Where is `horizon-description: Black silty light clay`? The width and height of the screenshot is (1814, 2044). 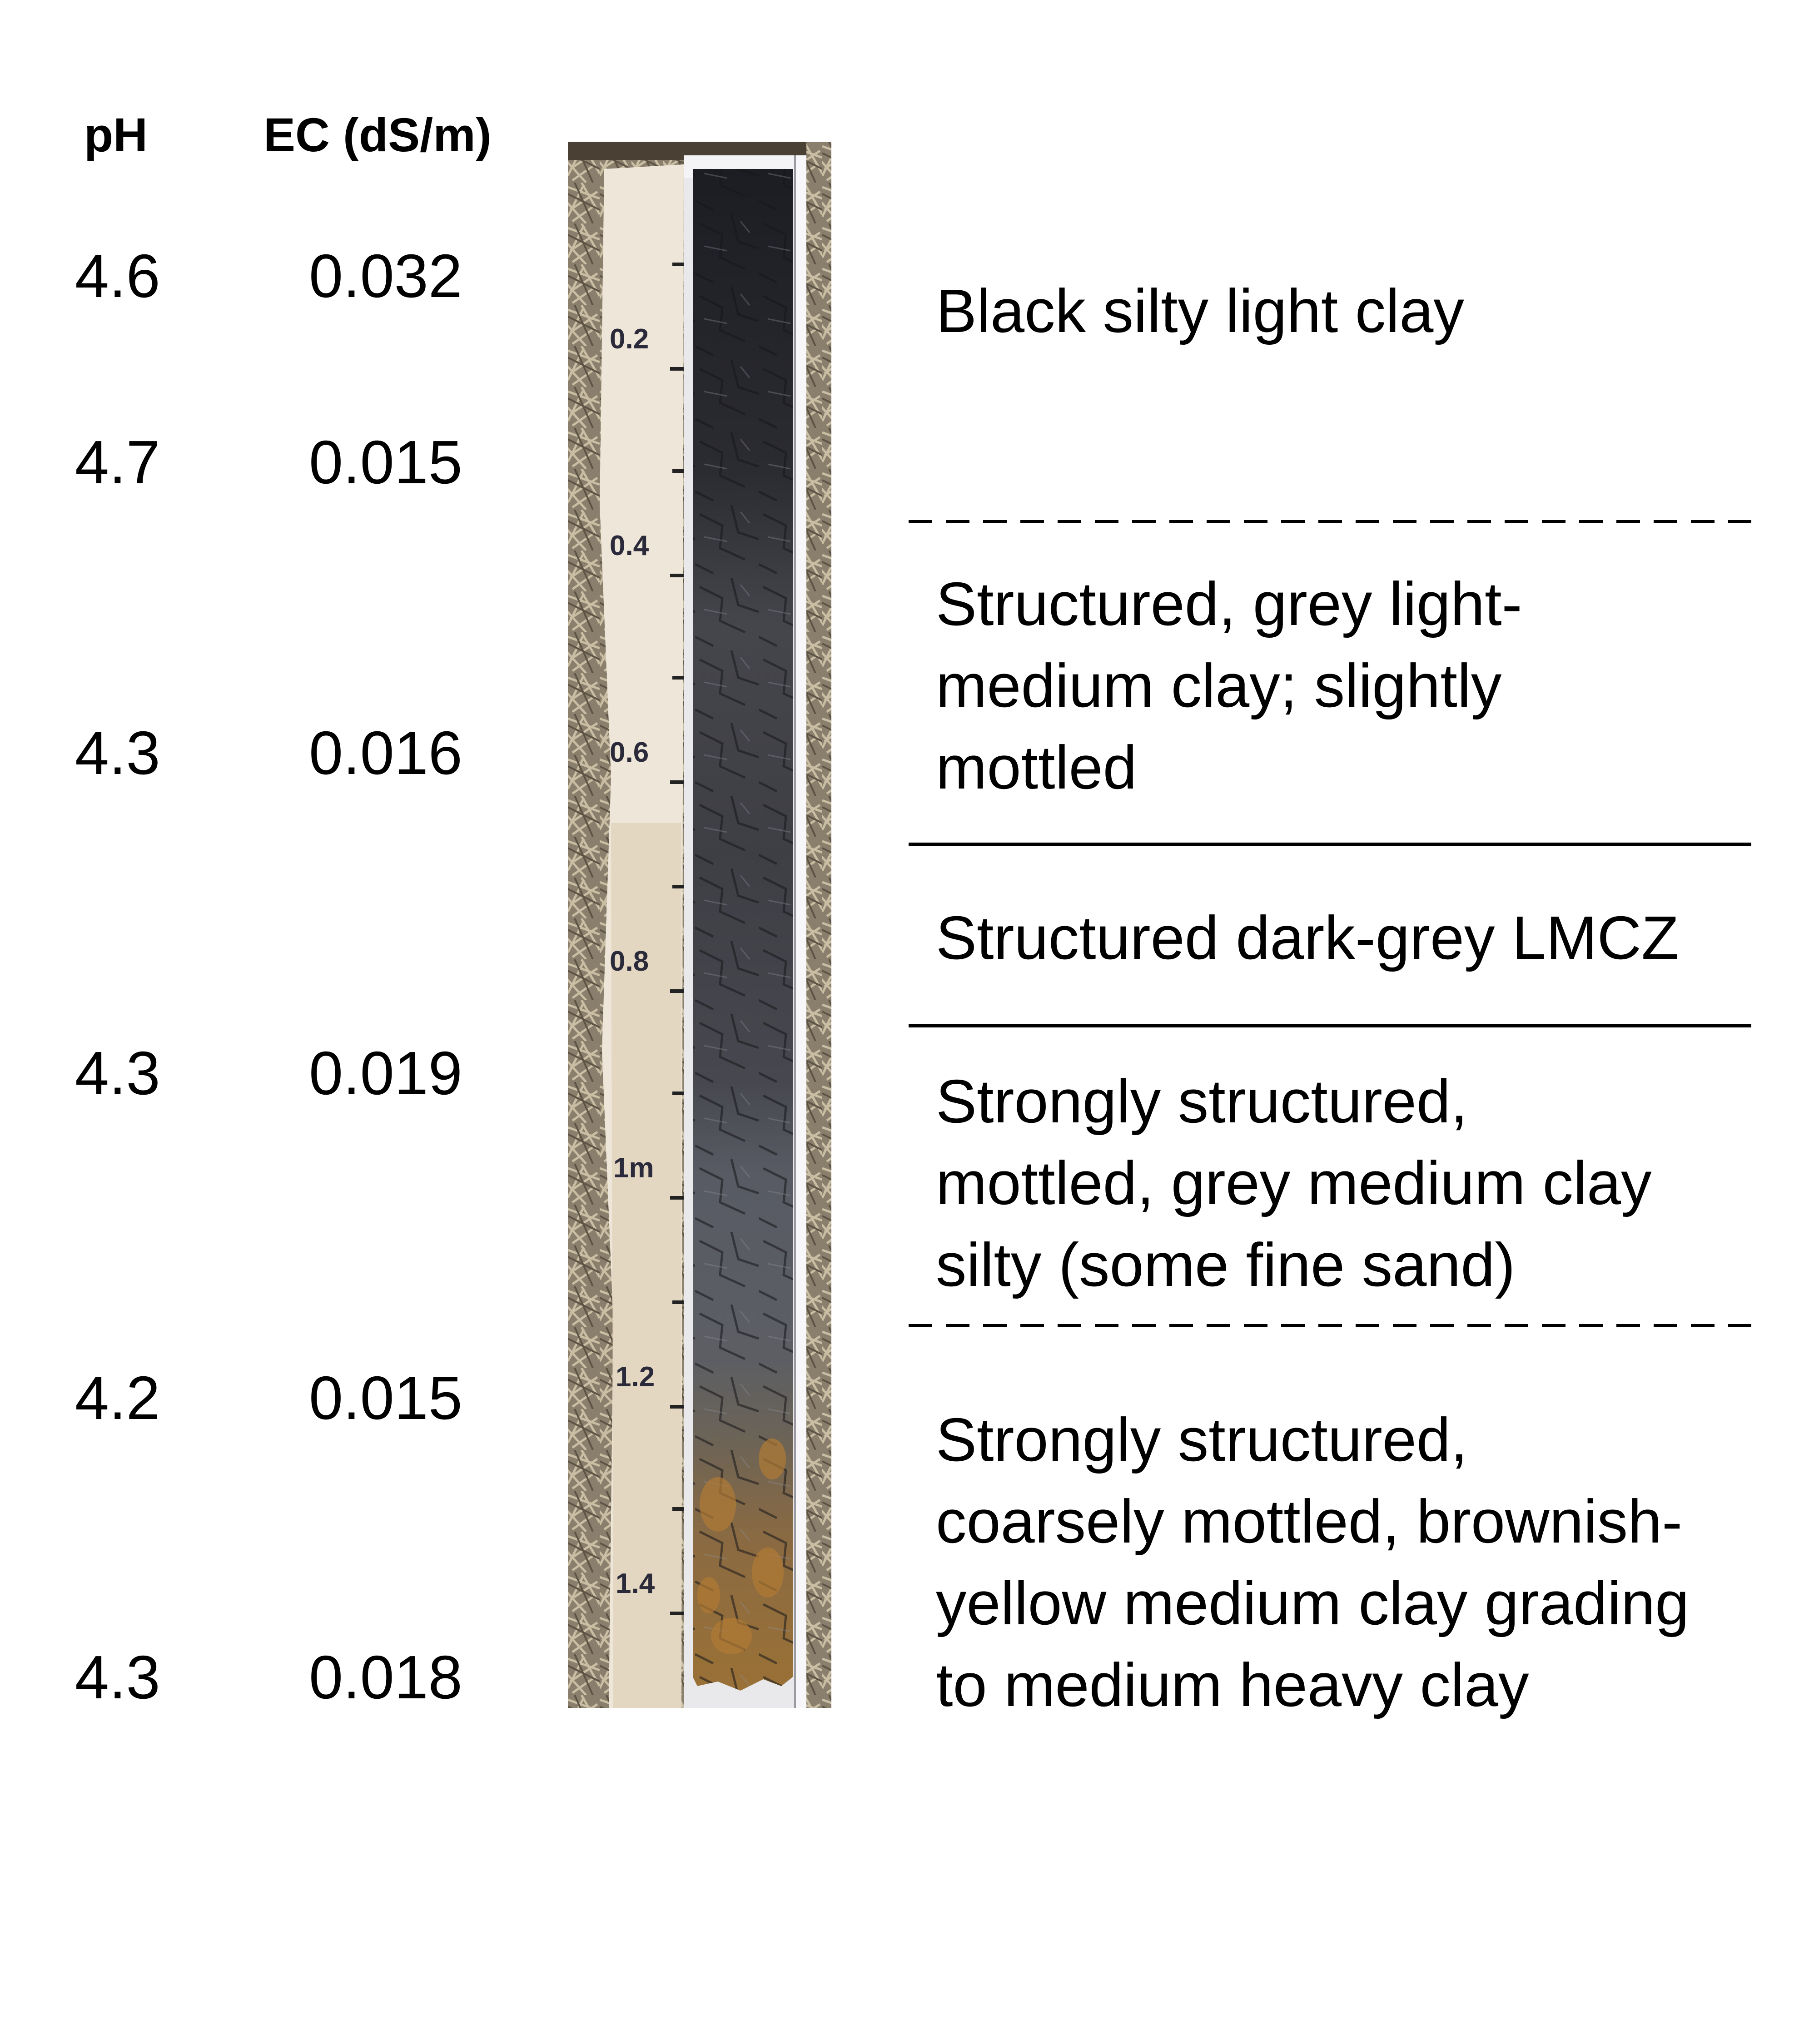
horizon-description: Black silty light clay is located at coordinates (1200, 311).